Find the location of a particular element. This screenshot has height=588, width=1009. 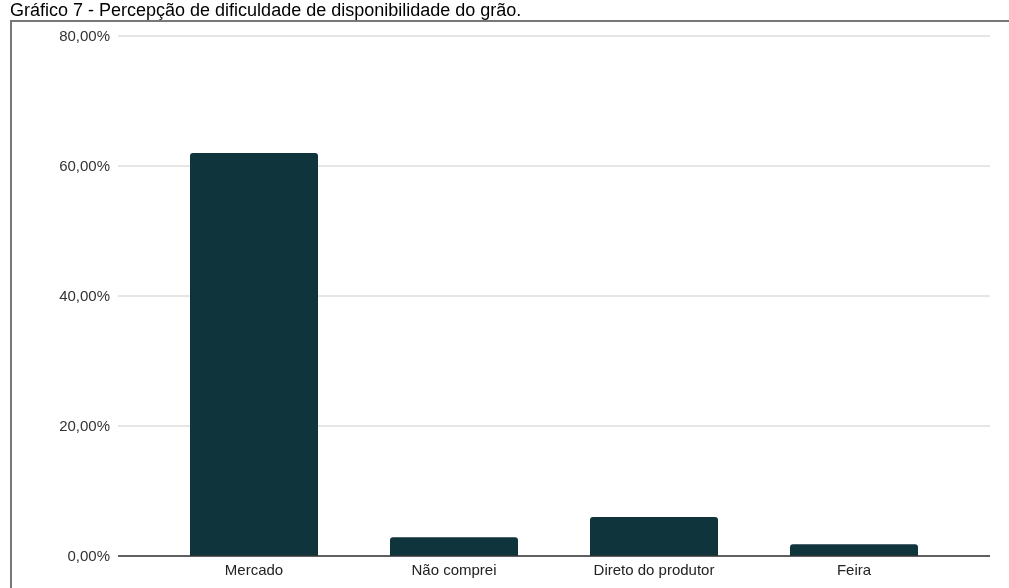

y-tick-label: 60,00% is located at coordinates (84, 166).